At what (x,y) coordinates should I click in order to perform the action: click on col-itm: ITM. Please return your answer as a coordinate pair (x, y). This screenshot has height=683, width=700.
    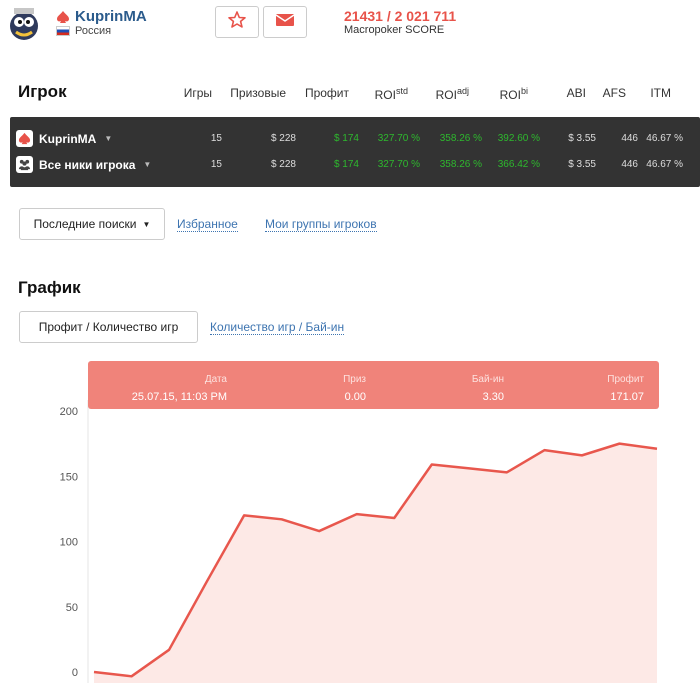
    Looking at the image, I should click on (660, 93).